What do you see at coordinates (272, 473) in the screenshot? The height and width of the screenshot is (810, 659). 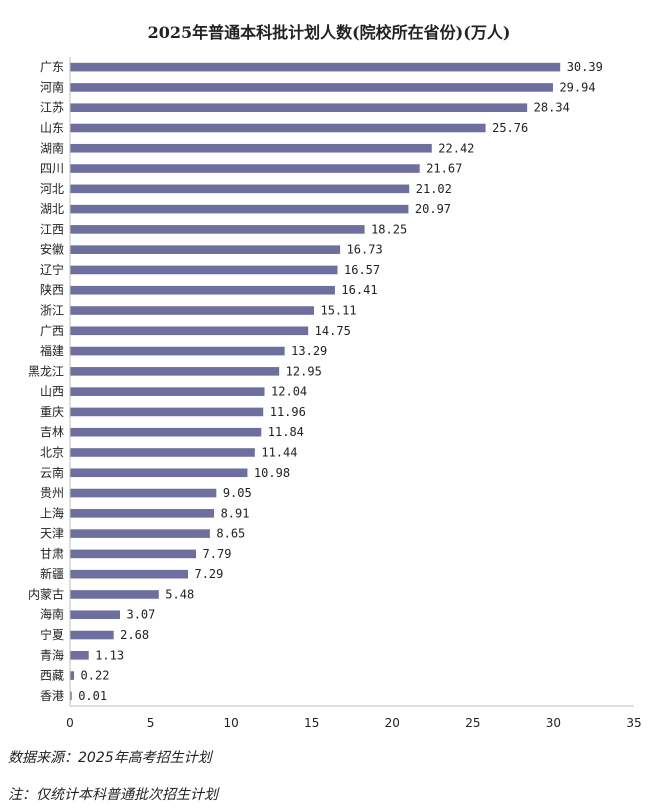 I see `value-label: 10.98` at bounding box center [272, 473].